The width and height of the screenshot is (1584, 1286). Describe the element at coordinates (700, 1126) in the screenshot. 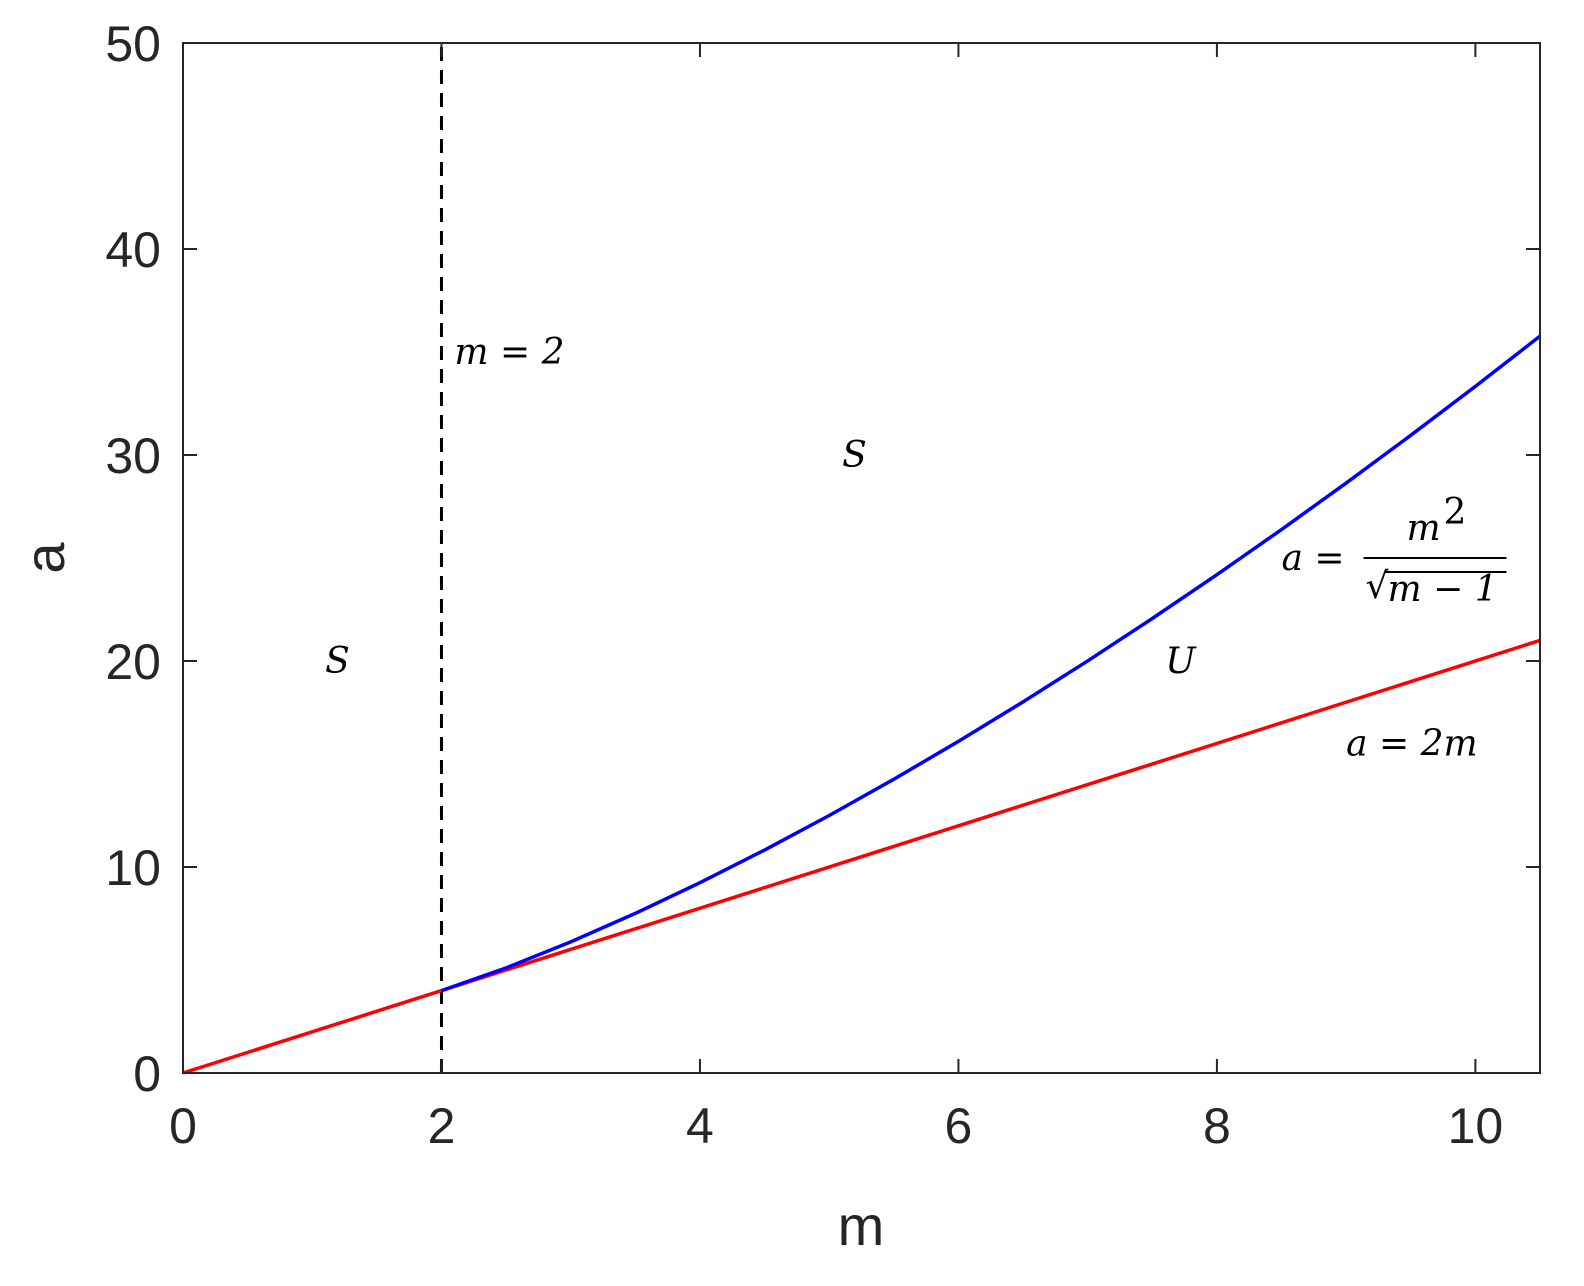

I see `x-tick-label: 4` at that location.